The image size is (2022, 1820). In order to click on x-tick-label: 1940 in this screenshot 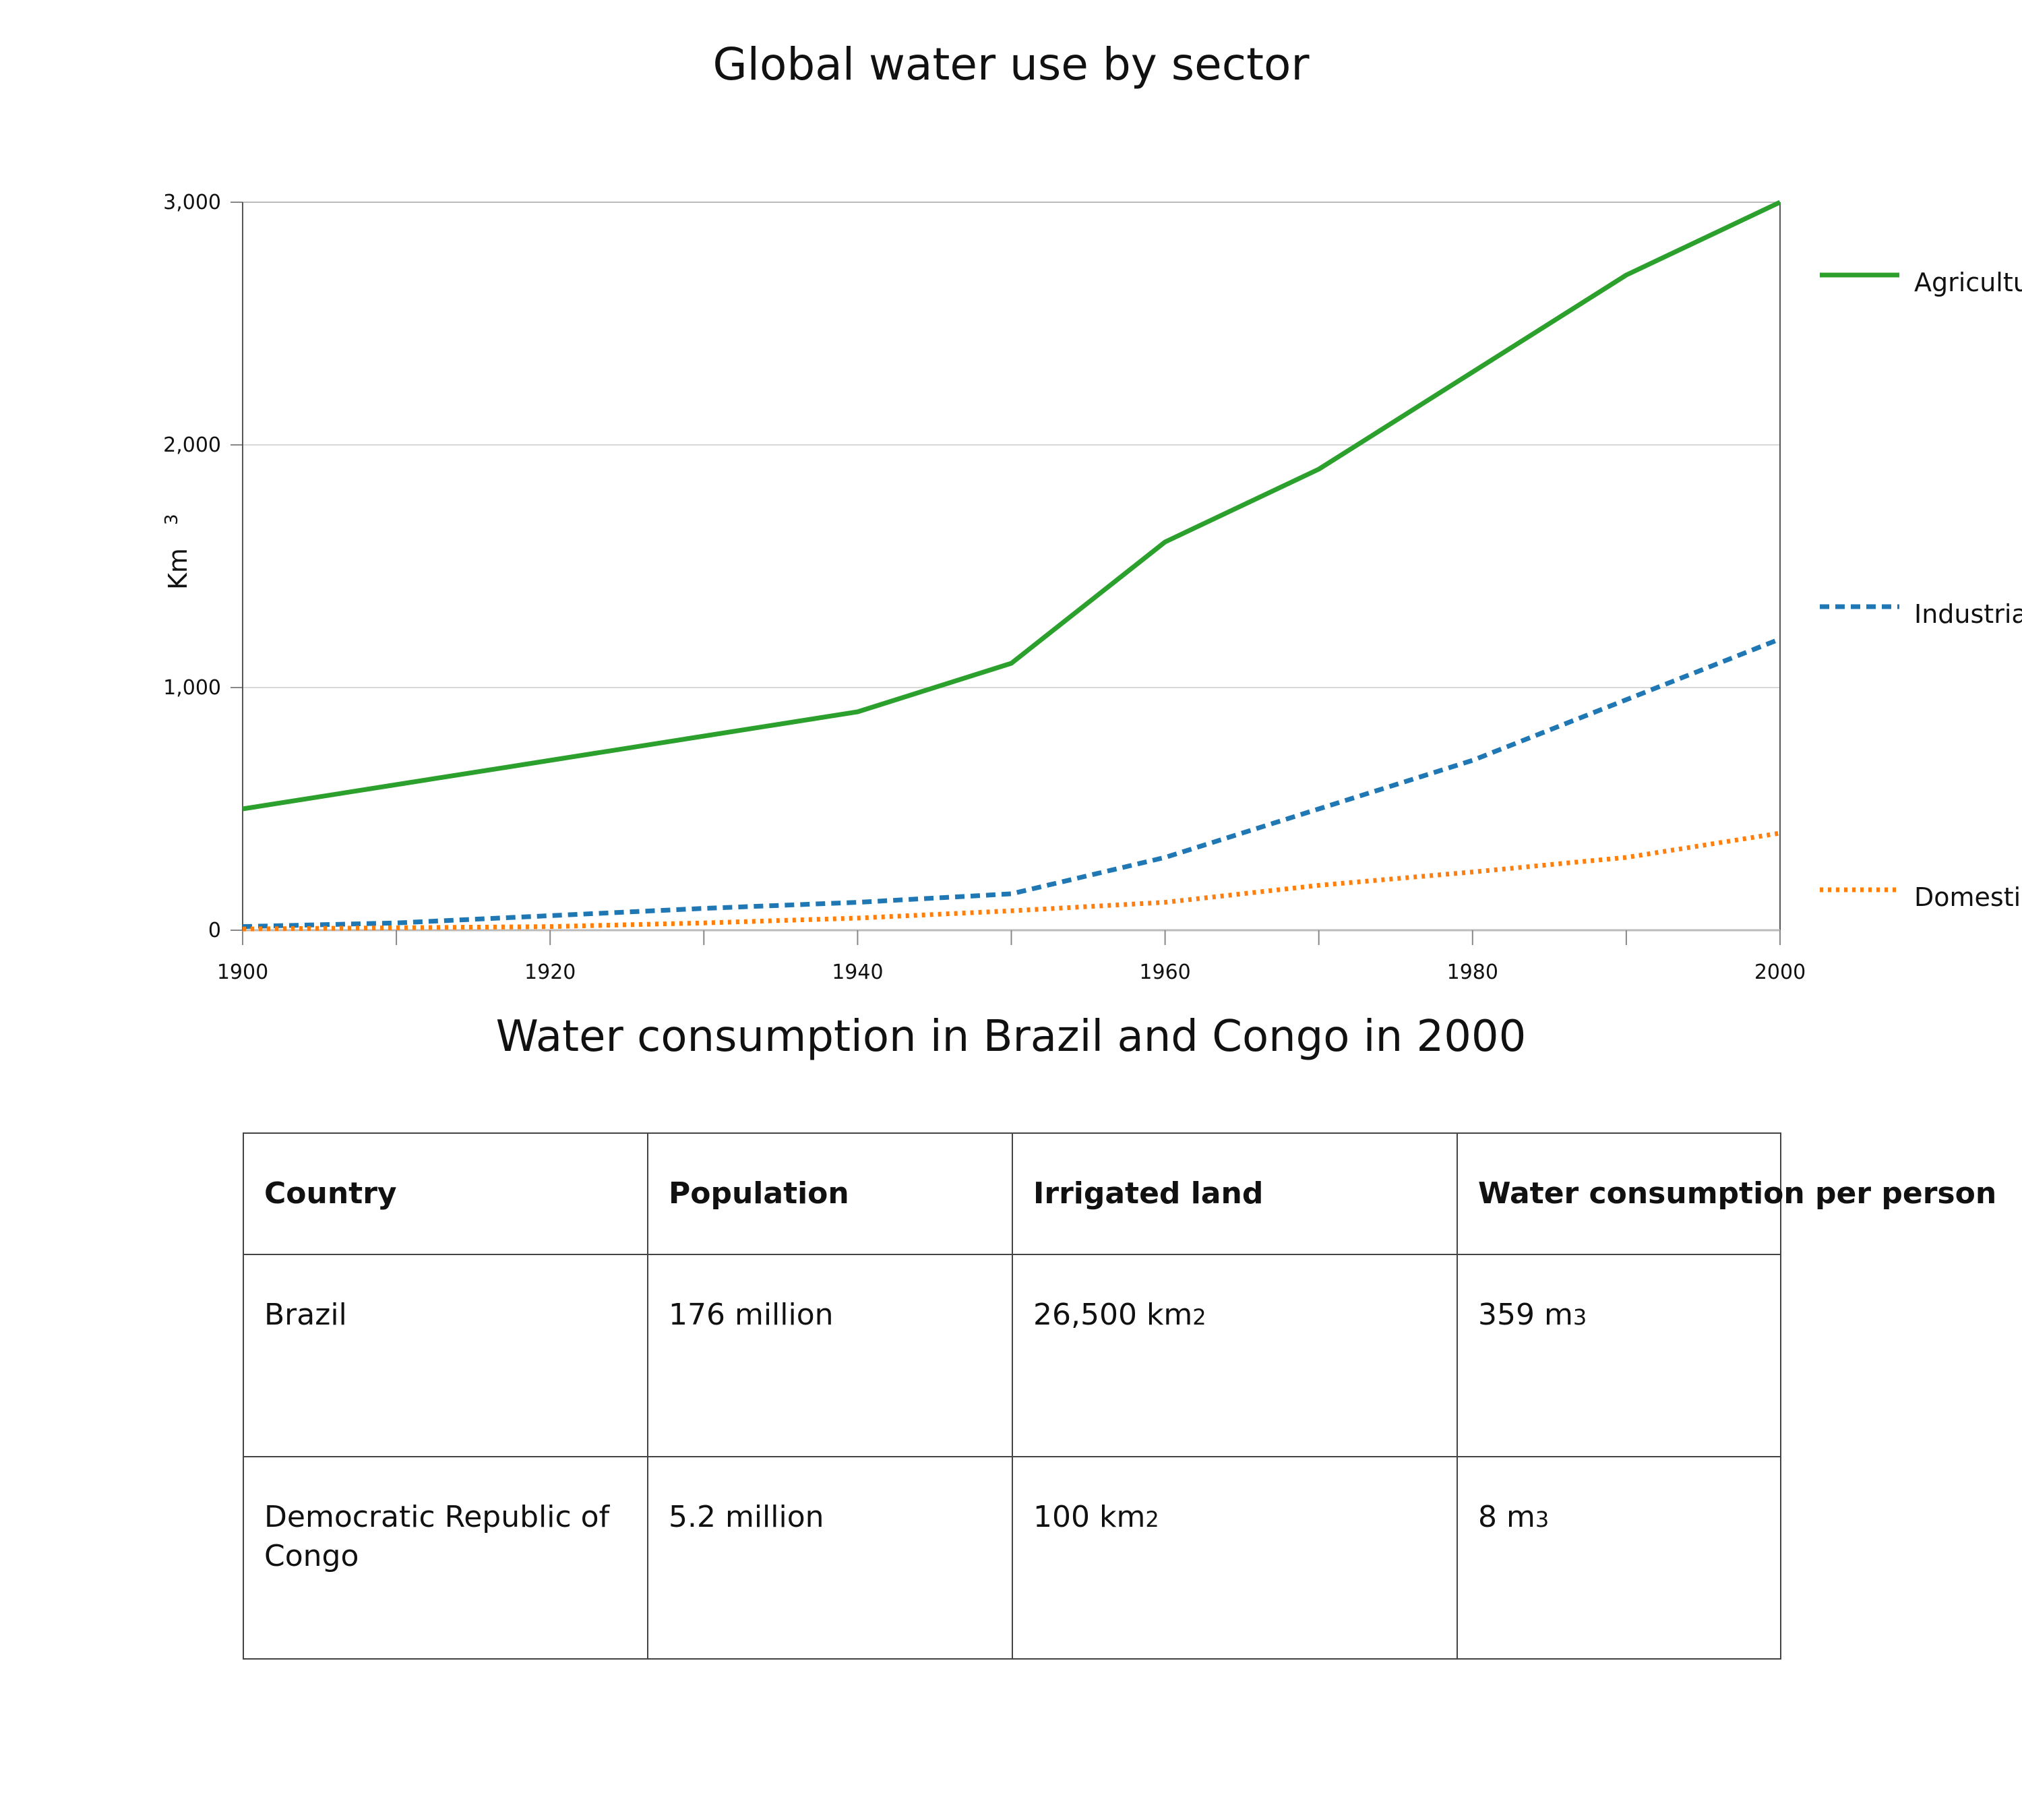, I will do `click(857, 972)`.